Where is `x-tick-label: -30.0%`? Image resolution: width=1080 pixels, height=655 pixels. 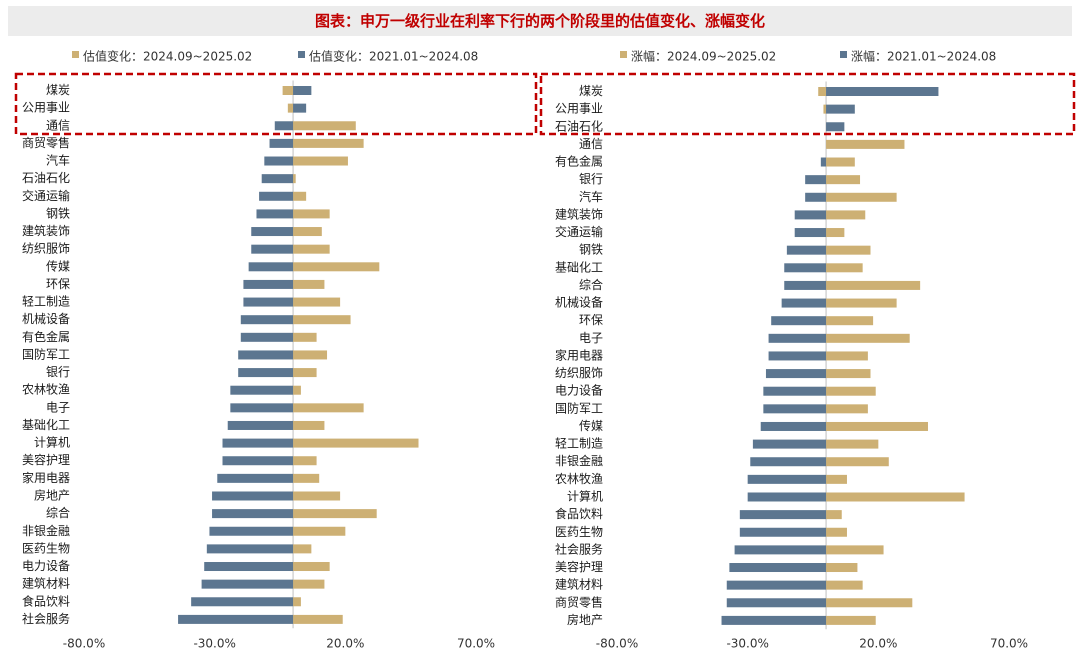 x-tick-label: -30.0% is located at coordinates (747, 644).